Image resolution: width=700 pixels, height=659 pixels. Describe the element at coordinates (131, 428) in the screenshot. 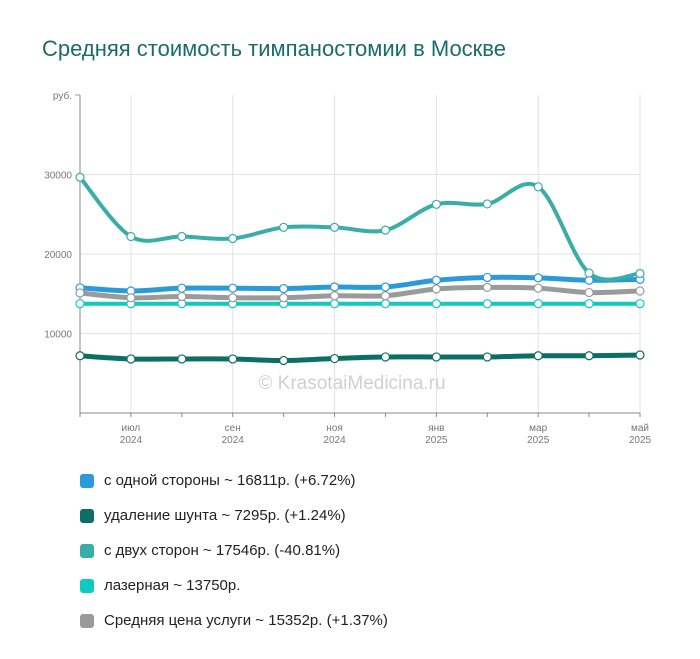

I see `x-tick-label-month: июл` at that location.